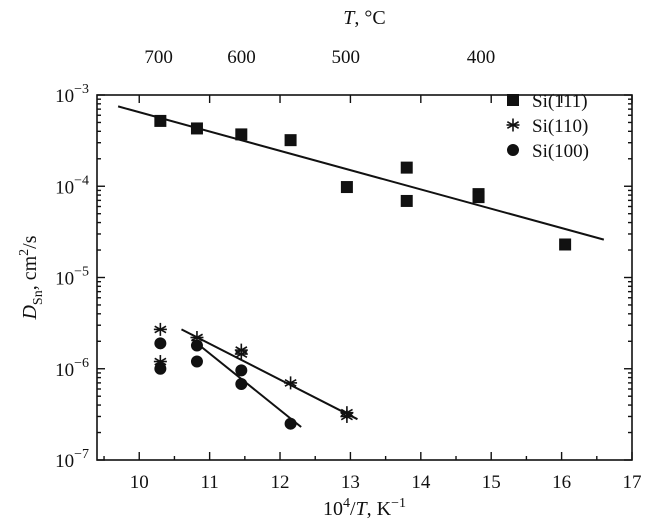 The height and width of the screenshot is (527, 656). What do you see at coordinates (72, 459) in the screenshot?
I see `y-tick-label: 10⁻⁷` at bounding box center [72, 459].